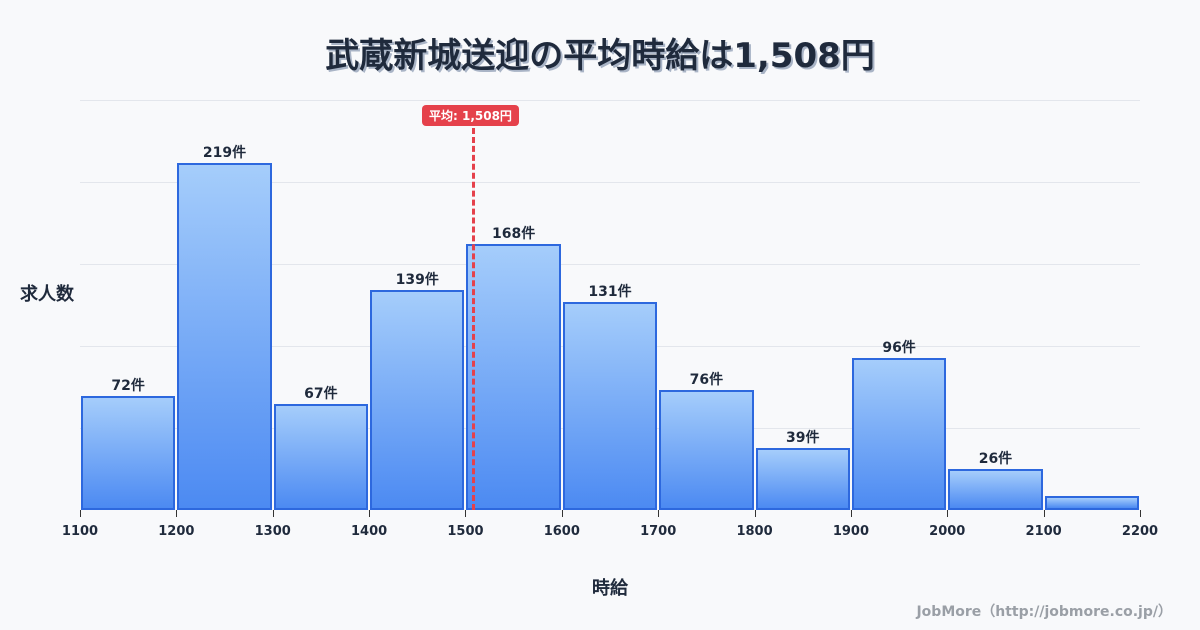 The height and width of the screenshot is (630, 1200). Describe the element at coordinates (600, 56) in the screenshot. I see `chart-title: 武蔵新城送迎の平均時給は1,508円` at that location.